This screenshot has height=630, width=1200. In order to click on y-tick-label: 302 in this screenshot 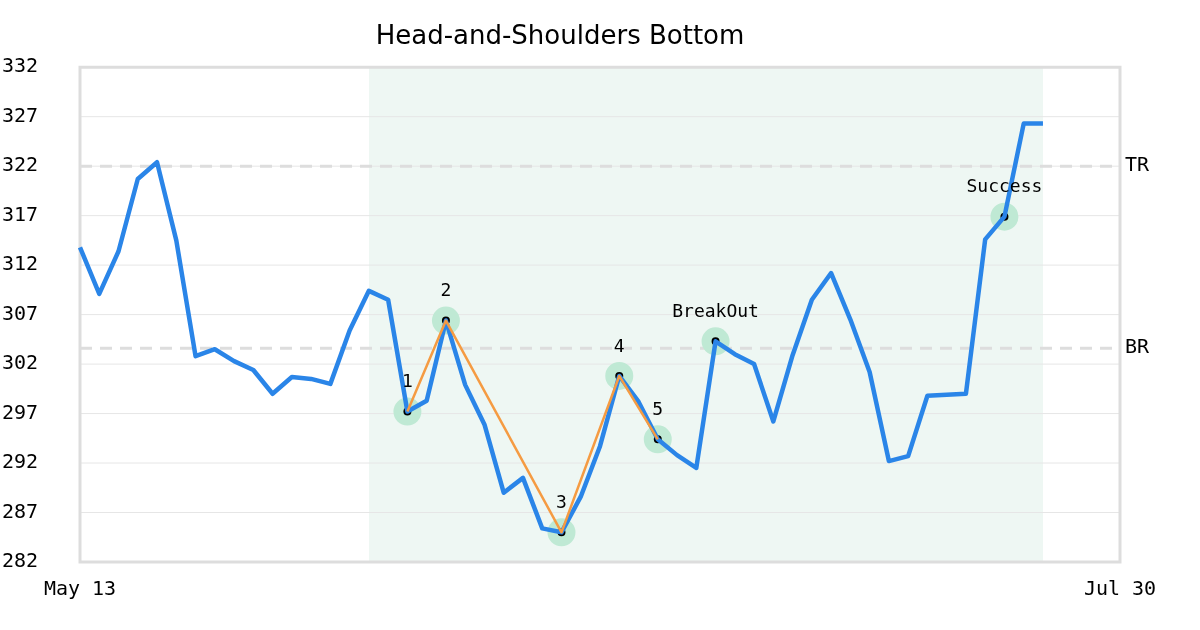, I will do `click(19, 362)`.